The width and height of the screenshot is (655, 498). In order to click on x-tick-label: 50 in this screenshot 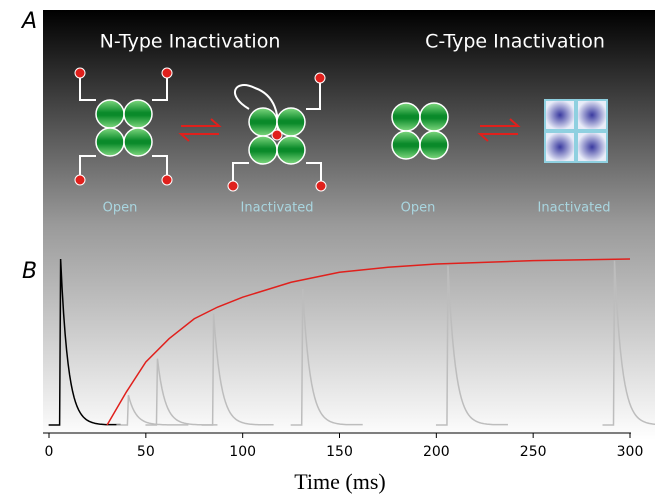, I will do `click(146, 452)`.